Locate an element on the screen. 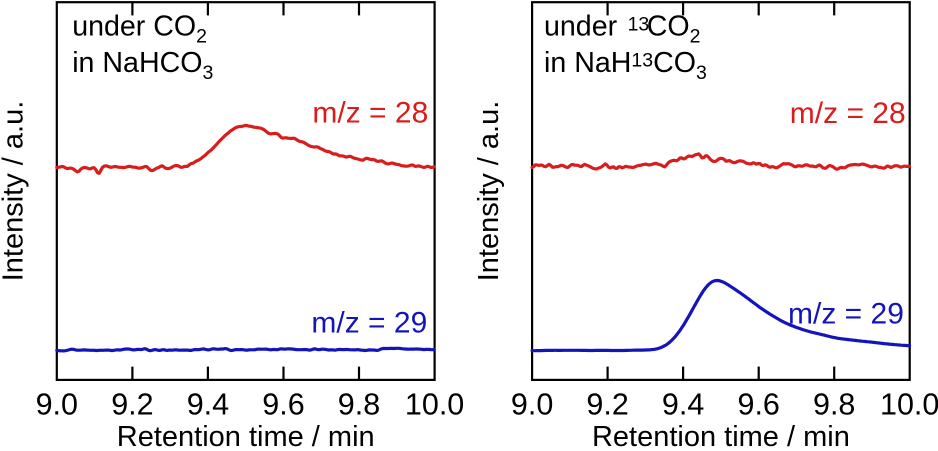 The width and height of the screenshot is (938, 451). svg-text: in NaHCO3 is located at coordinates (142, 65).